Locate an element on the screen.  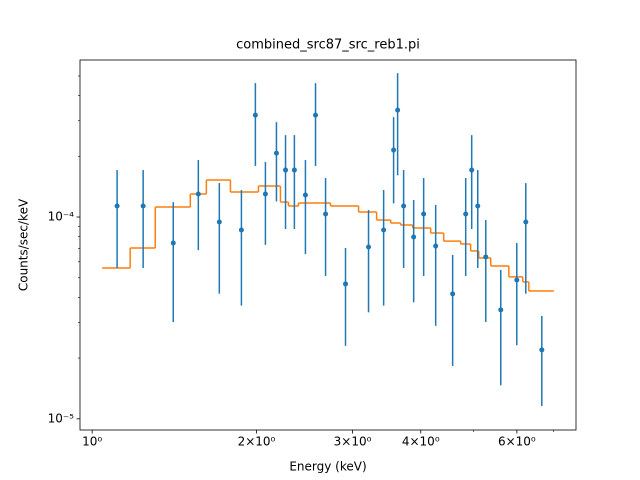
x-tick-label: 2×10⁰ is located at coordinates (257, 442).